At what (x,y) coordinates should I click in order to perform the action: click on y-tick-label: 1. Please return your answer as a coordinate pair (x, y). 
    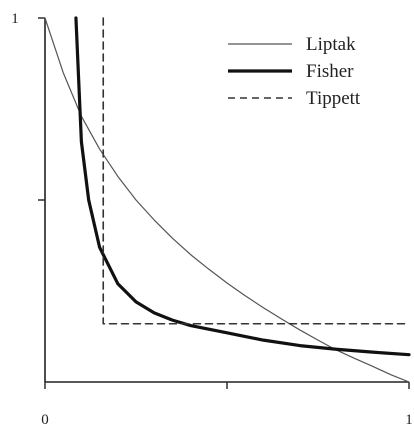
    Looking at the image, I should click on (15, 19).